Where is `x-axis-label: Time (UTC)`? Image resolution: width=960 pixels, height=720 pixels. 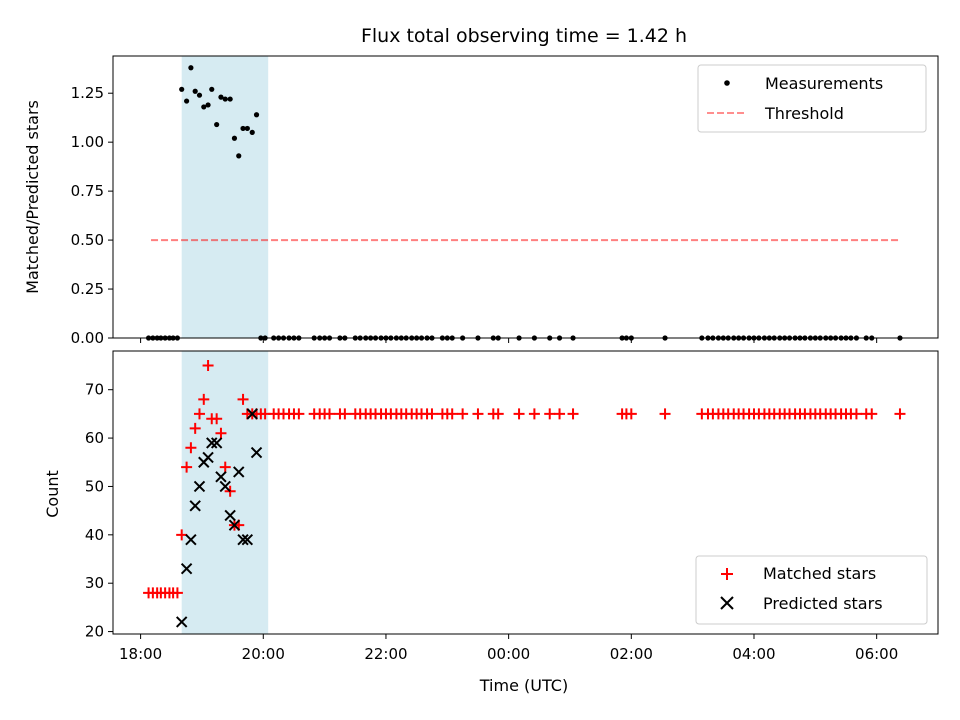 x-axis-label: Time (UTC) is located at coordinates (523, 685).